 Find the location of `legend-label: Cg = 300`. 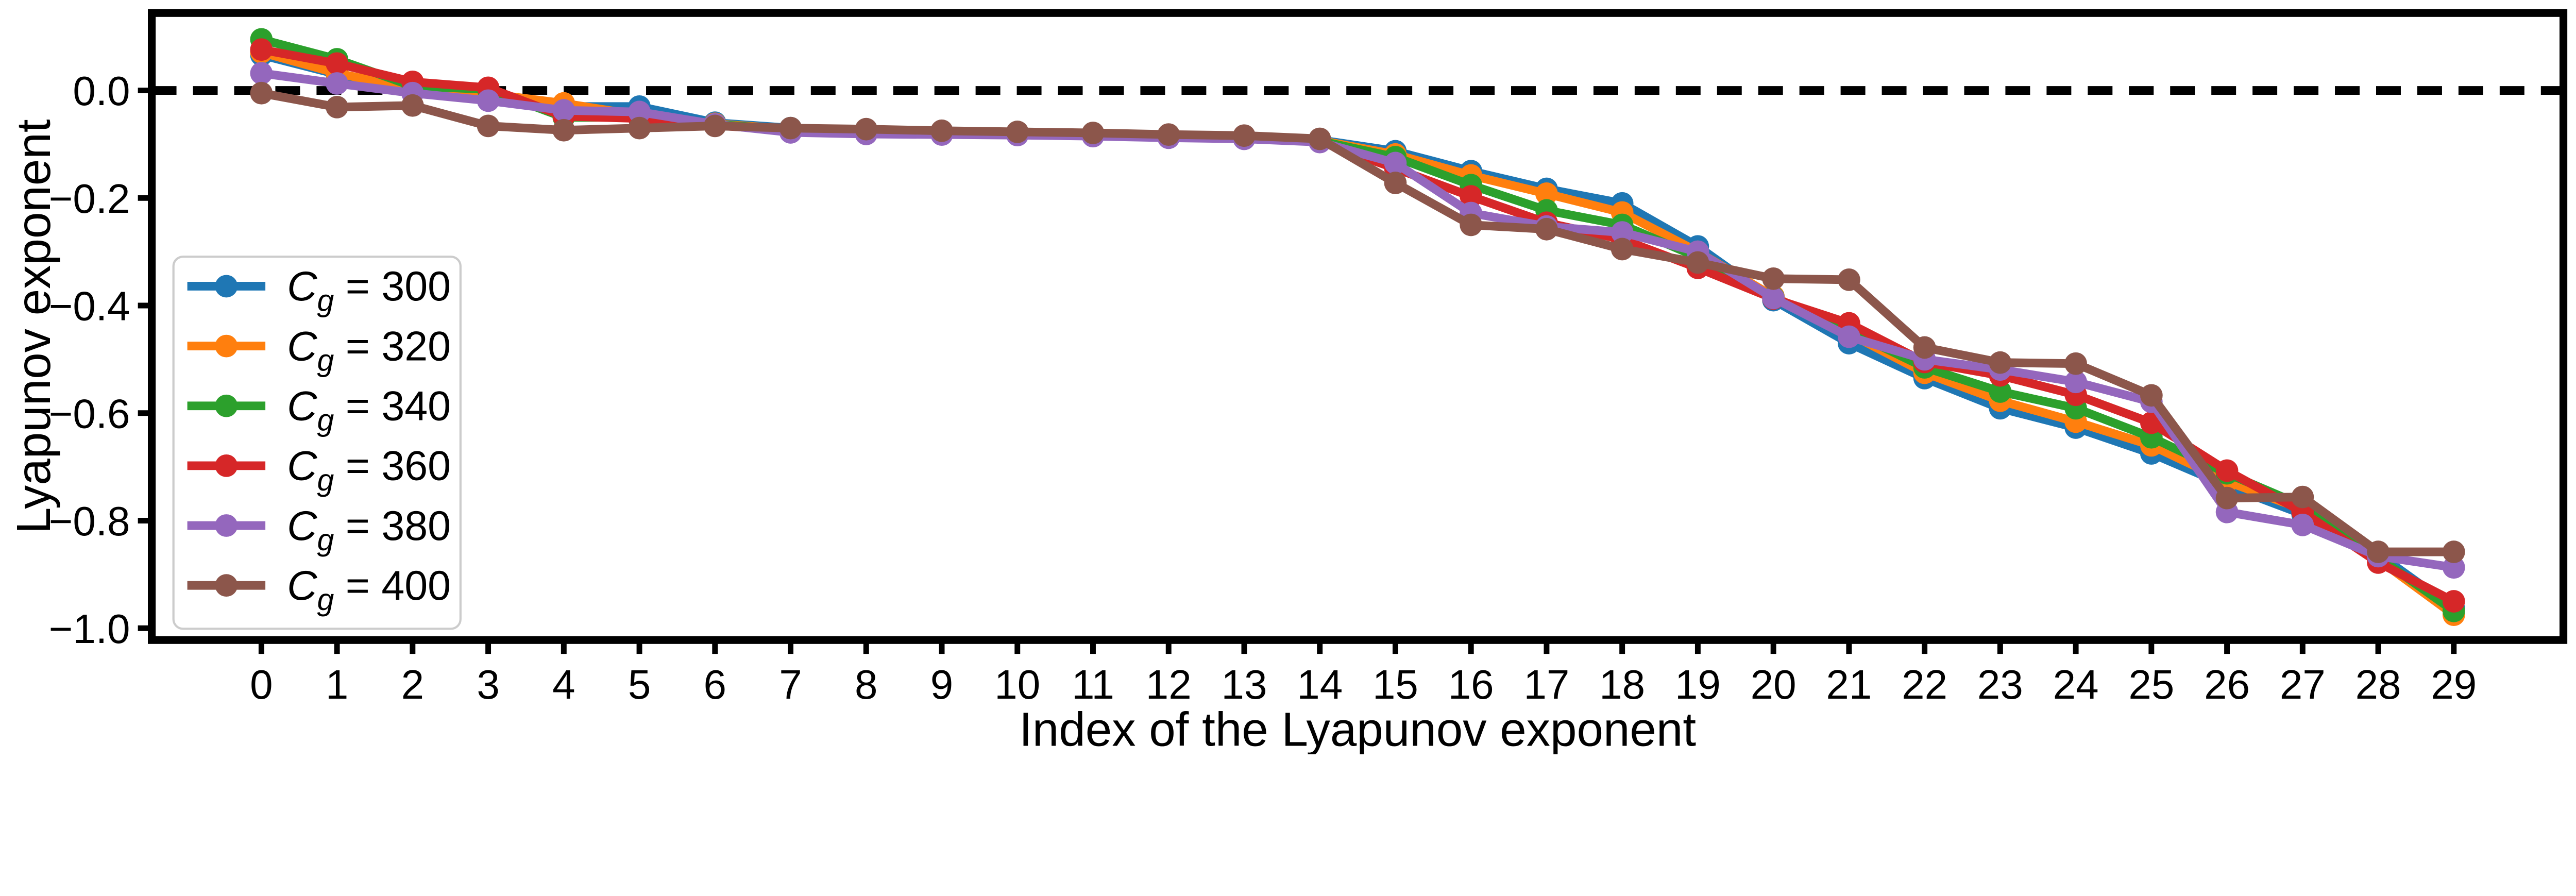

legend-label: Cg = 300 is located at coordinates (369, 290).